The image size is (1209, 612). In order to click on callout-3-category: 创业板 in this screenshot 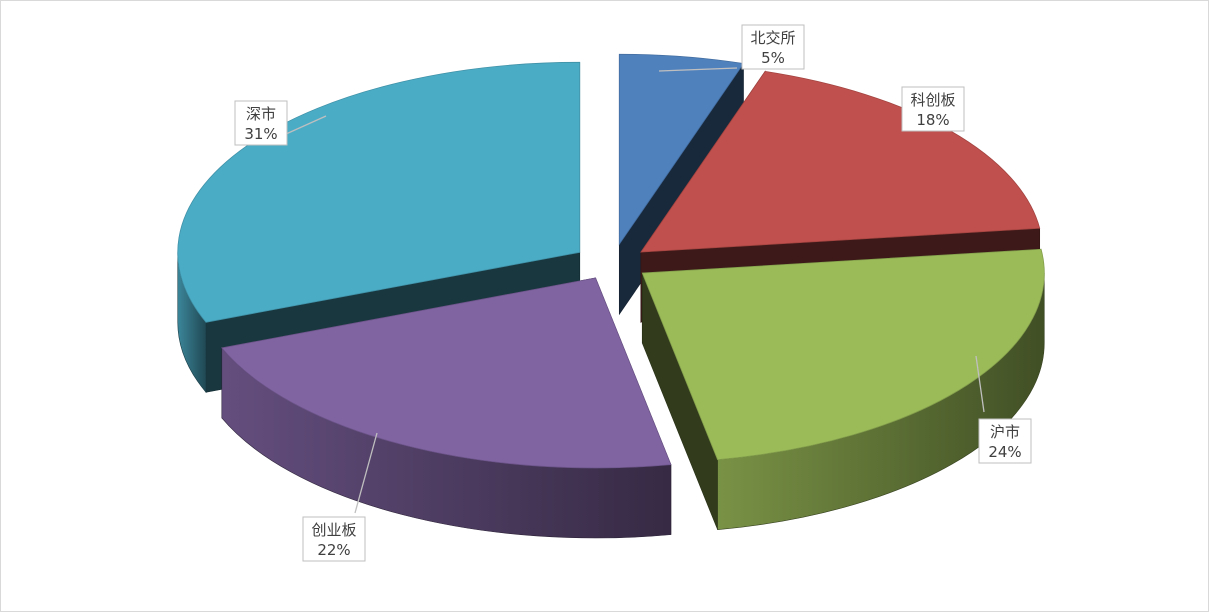, I will do `click(333, 530)`.